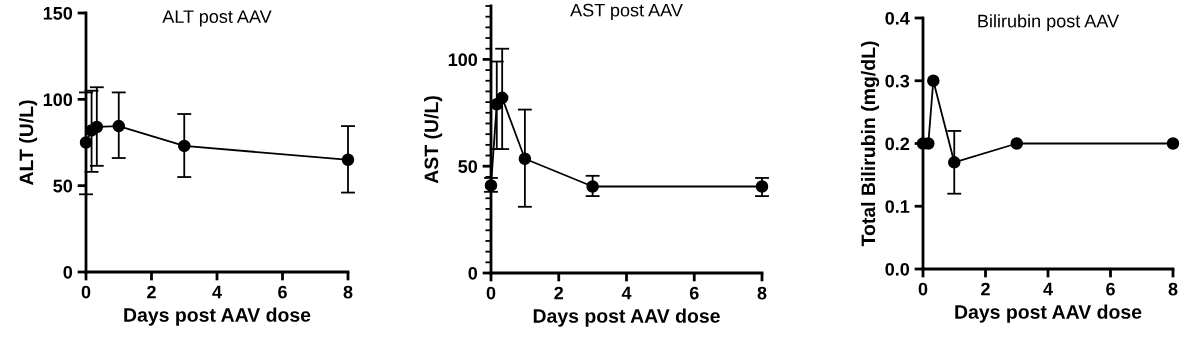 The image size is (1200, 349). Describe the element at coordinates (897, 206) in the screenshot. I see `y-tick-label: 0.1` at that location.